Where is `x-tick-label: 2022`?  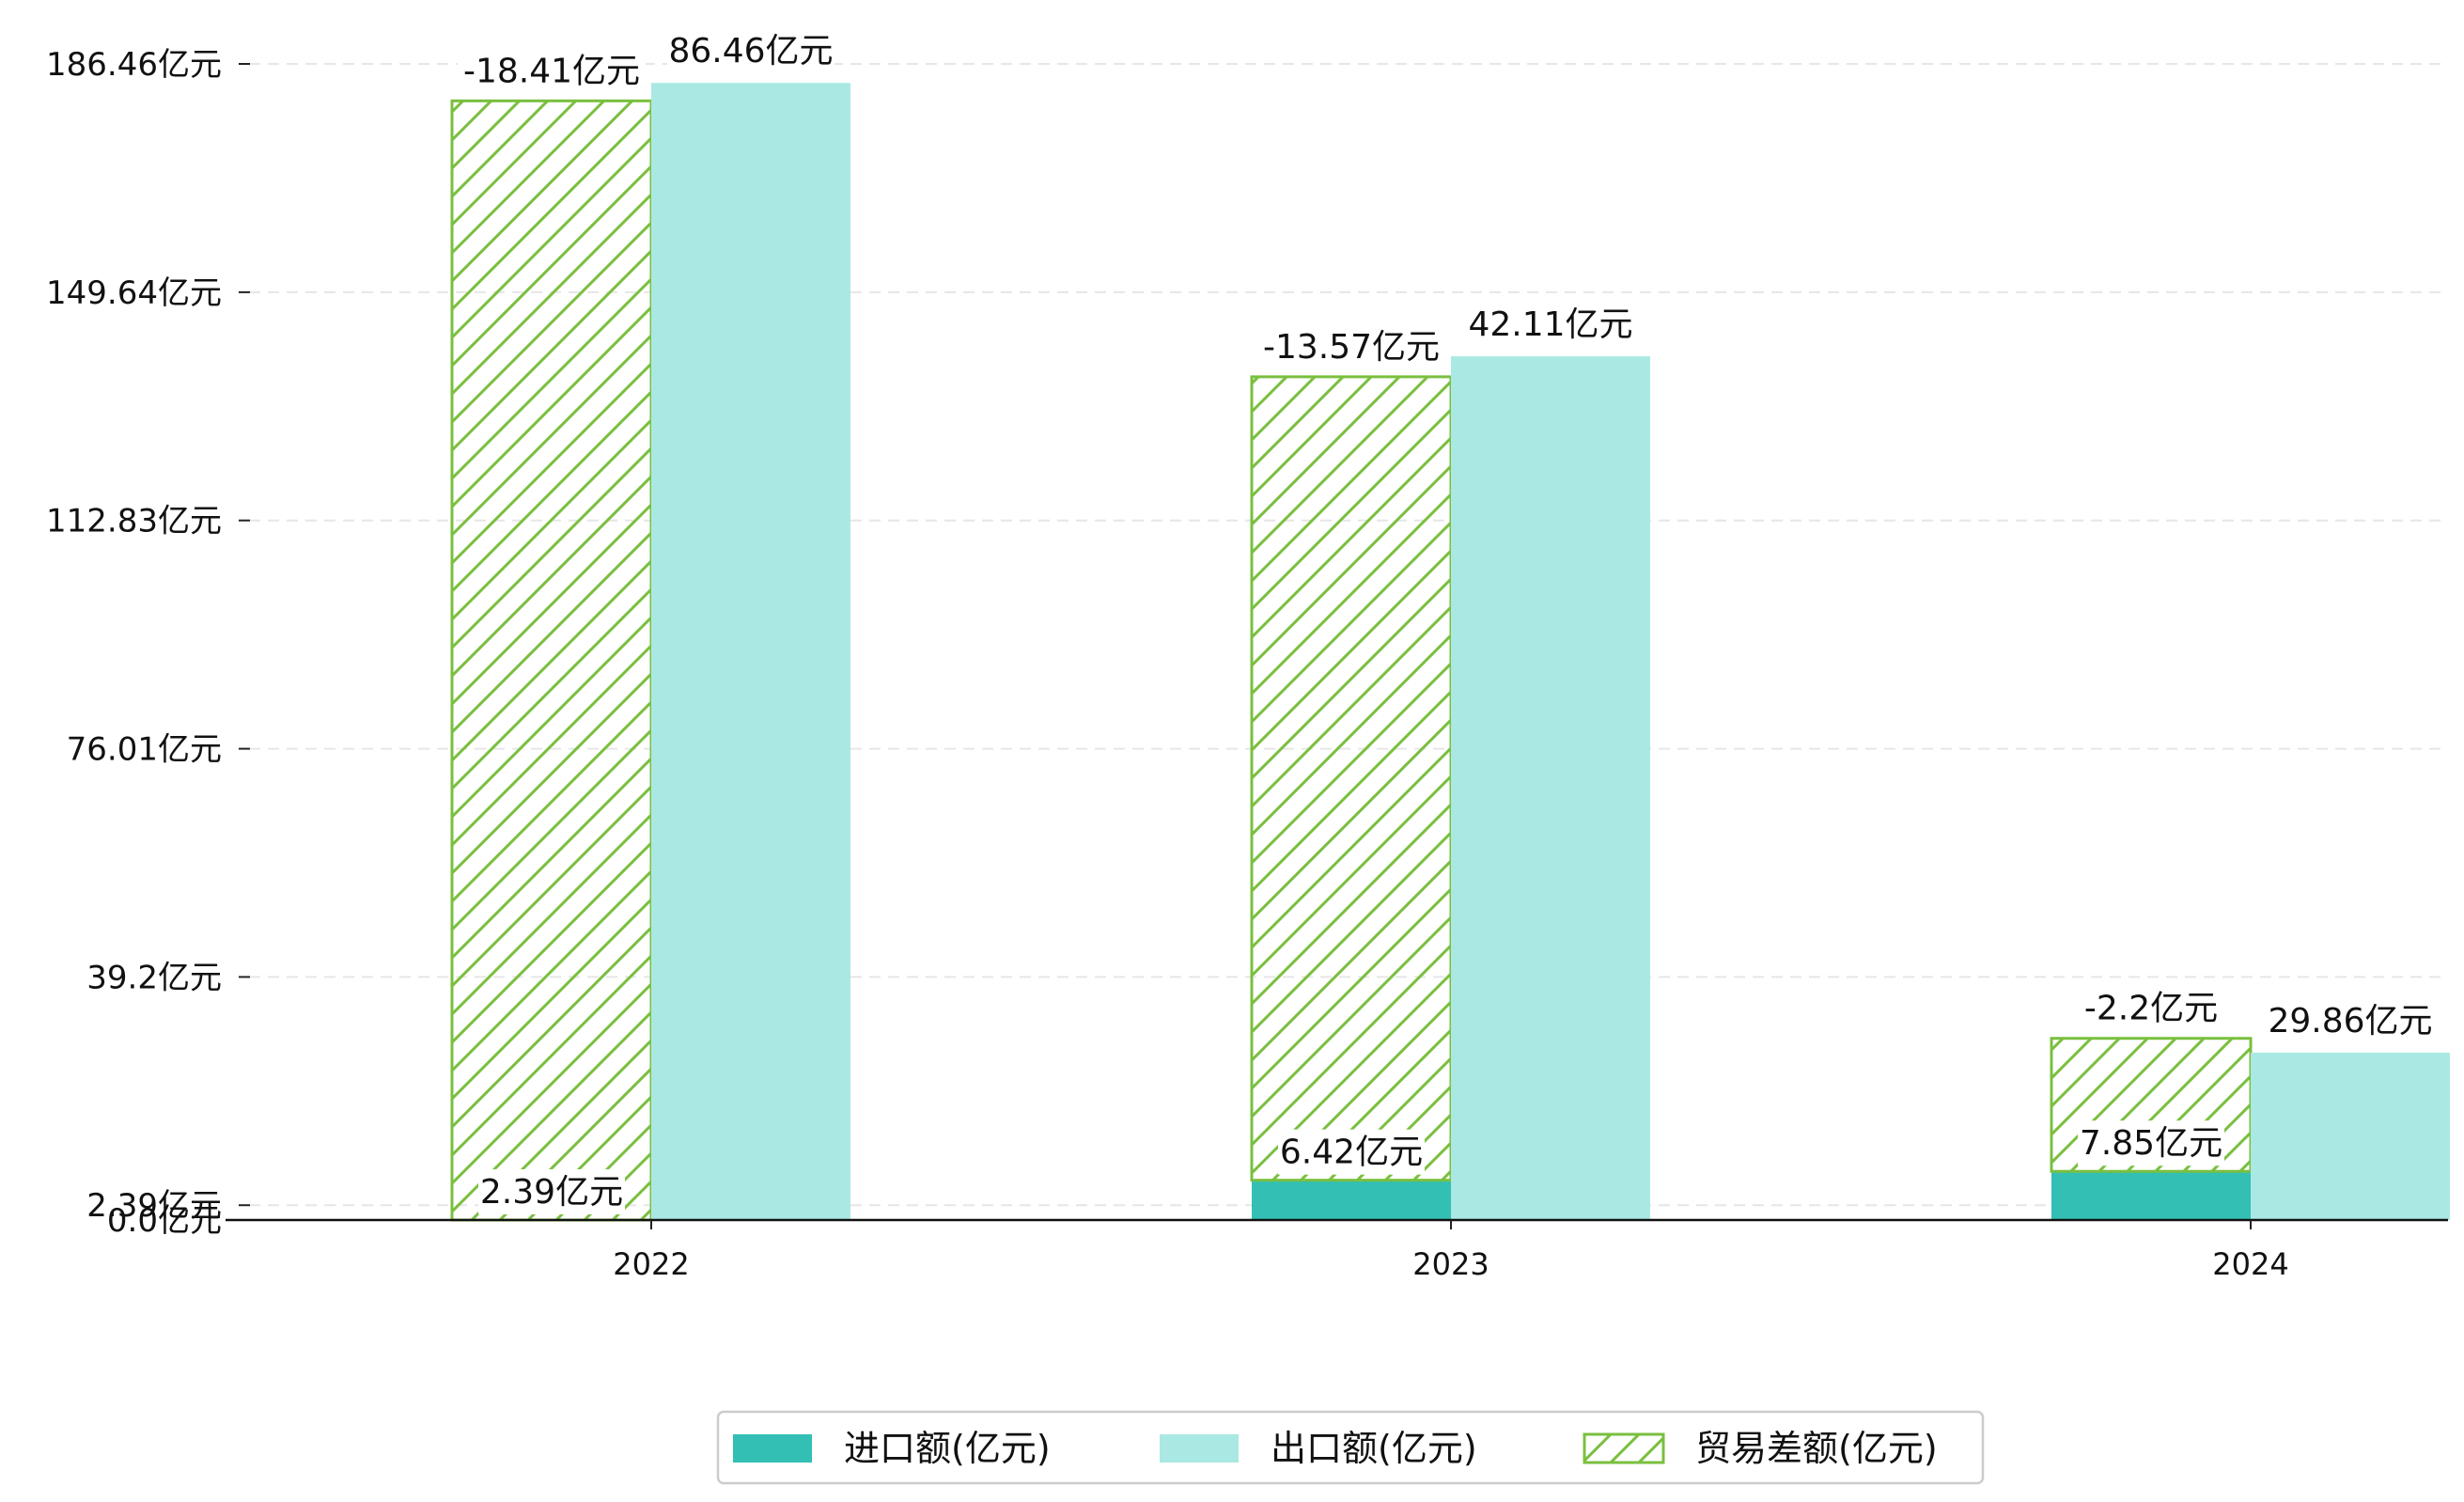
x-tick-label: 2022 is located at coordinates (651, 1264).